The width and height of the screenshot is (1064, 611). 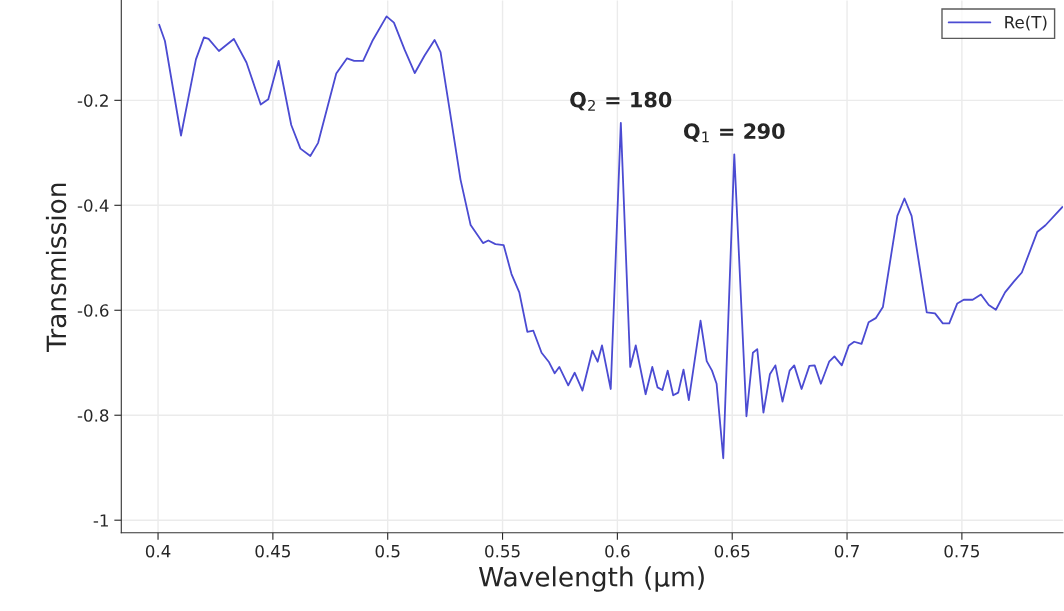 I want to click on legend-label: Re(T), so click(x=1026, y=23).